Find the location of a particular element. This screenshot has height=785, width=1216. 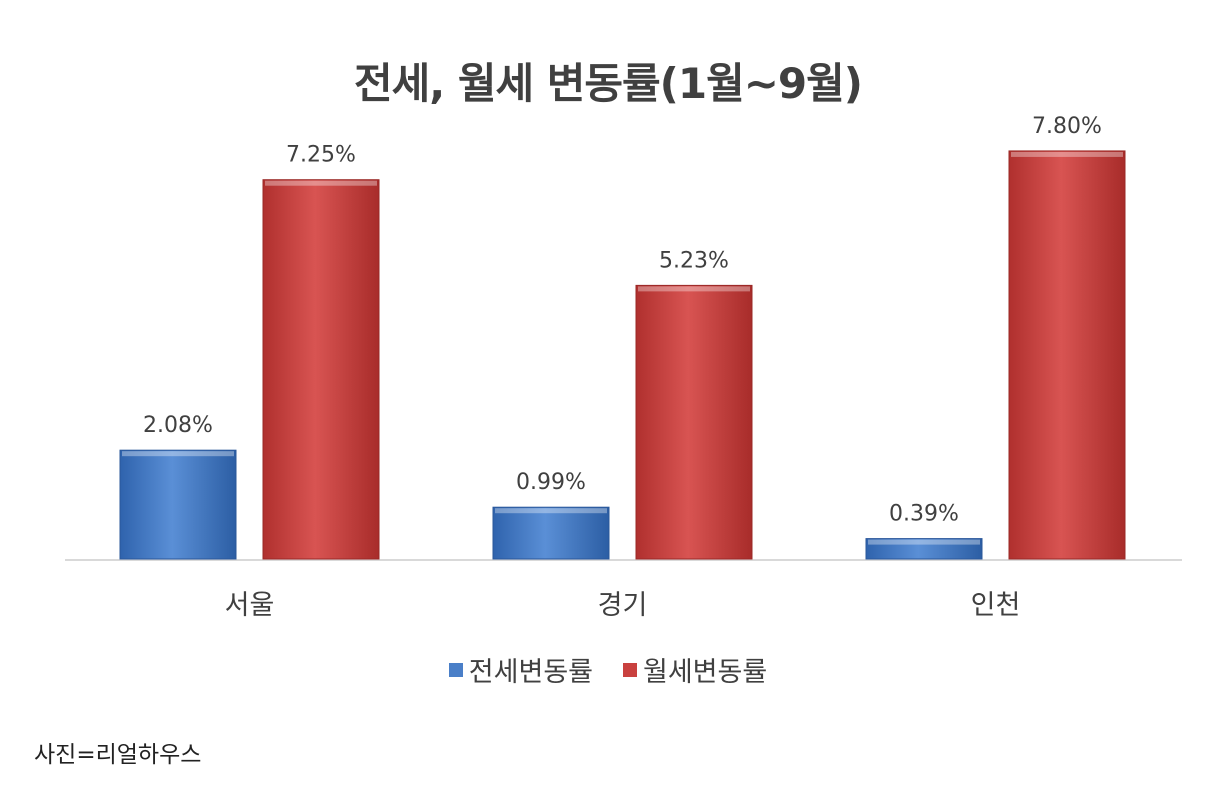

legend: 전세변동률 월세변동률 is located at coordinates (608, 669).